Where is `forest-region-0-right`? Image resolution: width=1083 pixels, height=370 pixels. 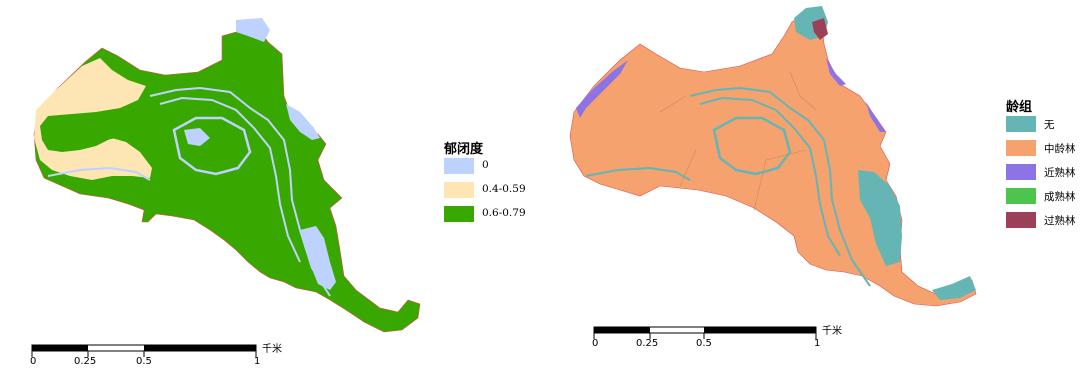
forest-region-0-right is located at coordinates (318, 258).